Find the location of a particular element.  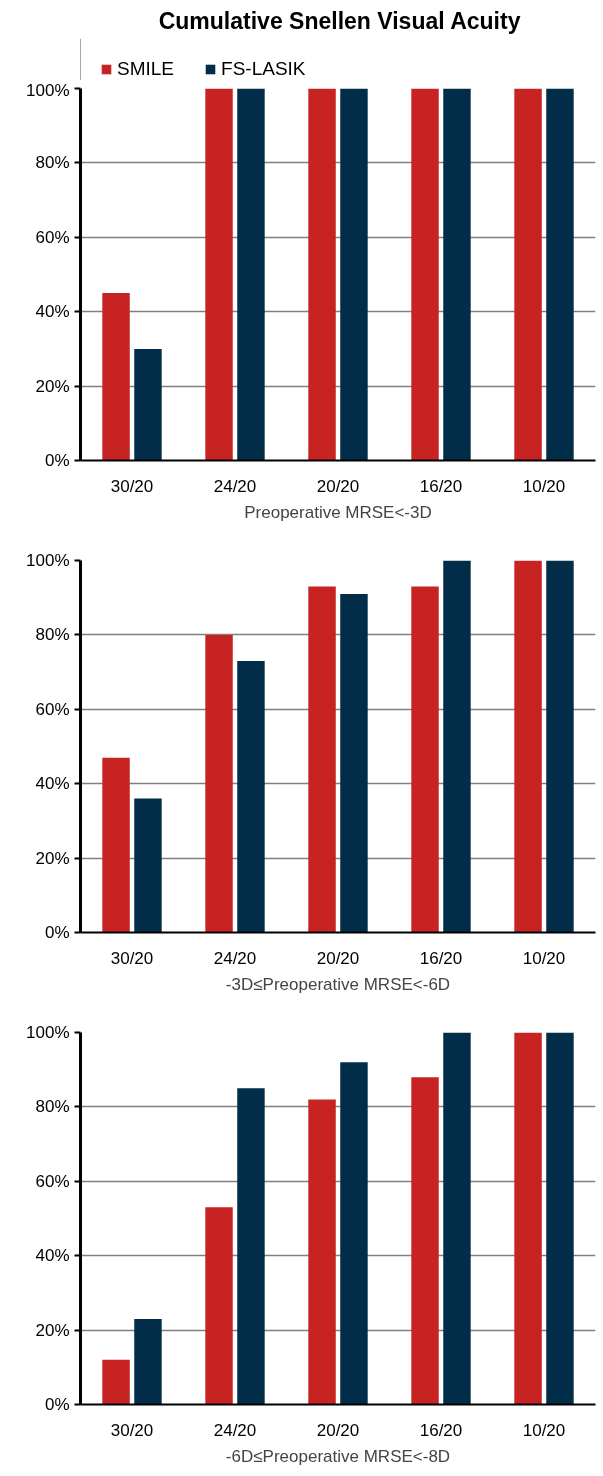

legend-label: FS-LASIK is located at coordinates (263, 69).